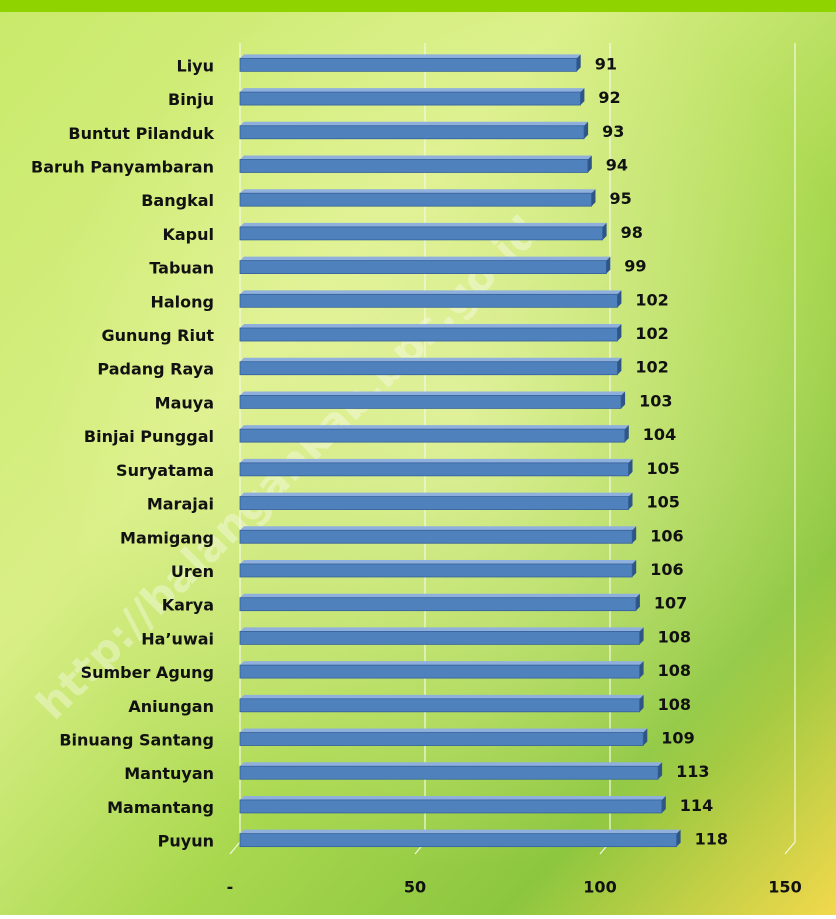  I want to click on y-tick-label: Sumber Agung, so click(147, 672).